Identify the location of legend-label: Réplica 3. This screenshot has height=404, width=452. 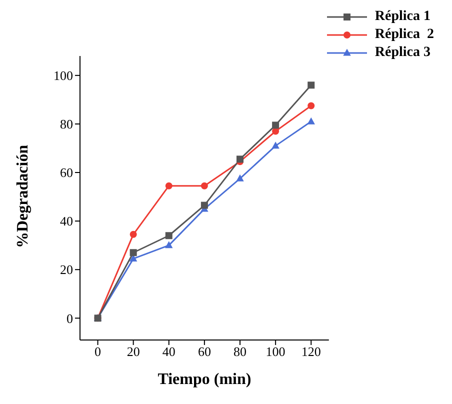
(402, 53).